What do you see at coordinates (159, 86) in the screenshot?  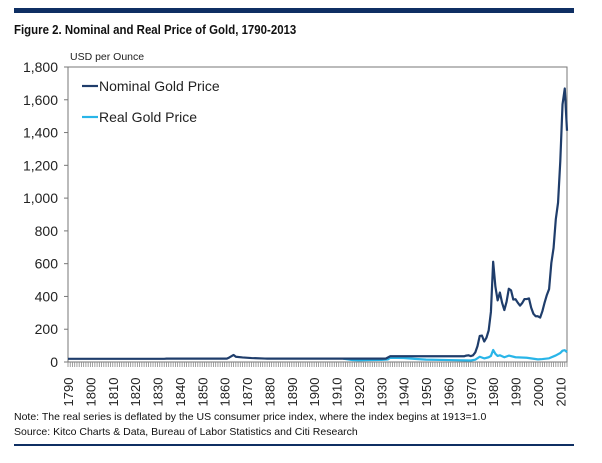 I see `legend-label: Nominal Gold Price` at bounding box center [159, 86].